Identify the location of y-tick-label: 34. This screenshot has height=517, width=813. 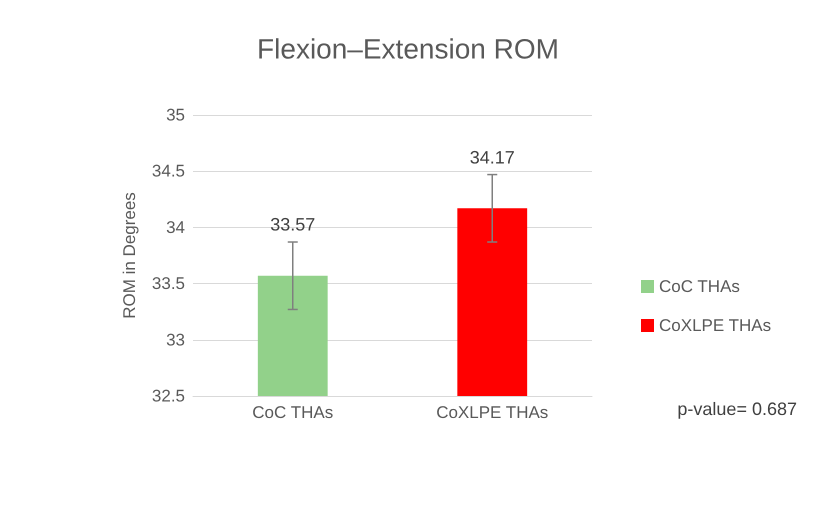
(175, 227).